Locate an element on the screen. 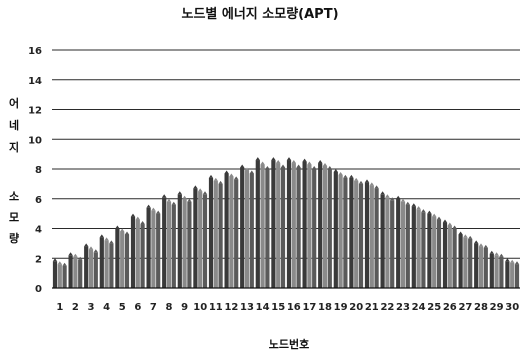 The width and height of the screenshot is (521, 358). x-tick-label: 14 is located at coordinates (263, 307).